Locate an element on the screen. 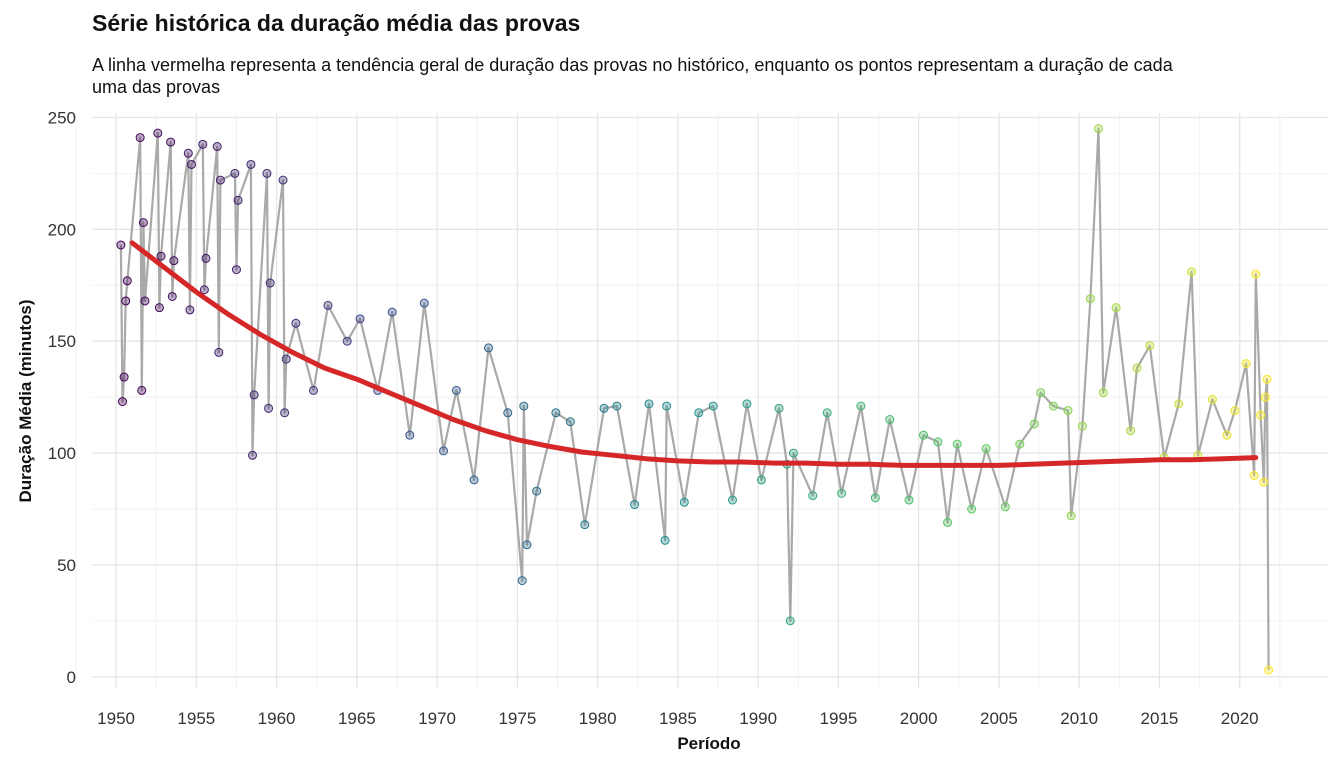 This screenshot has height=768, width=1344. x-tick-label: 2000 is located at coordinates (919, 718).